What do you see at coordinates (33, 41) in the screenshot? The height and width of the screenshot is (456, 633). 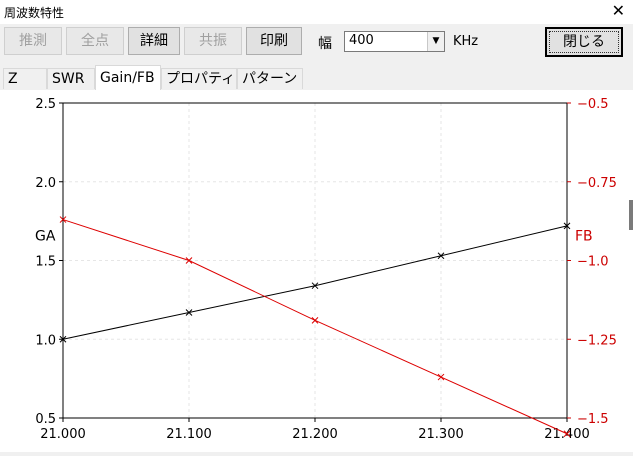 I see `estimate-button: 推測` at bounding box center [33, 41].